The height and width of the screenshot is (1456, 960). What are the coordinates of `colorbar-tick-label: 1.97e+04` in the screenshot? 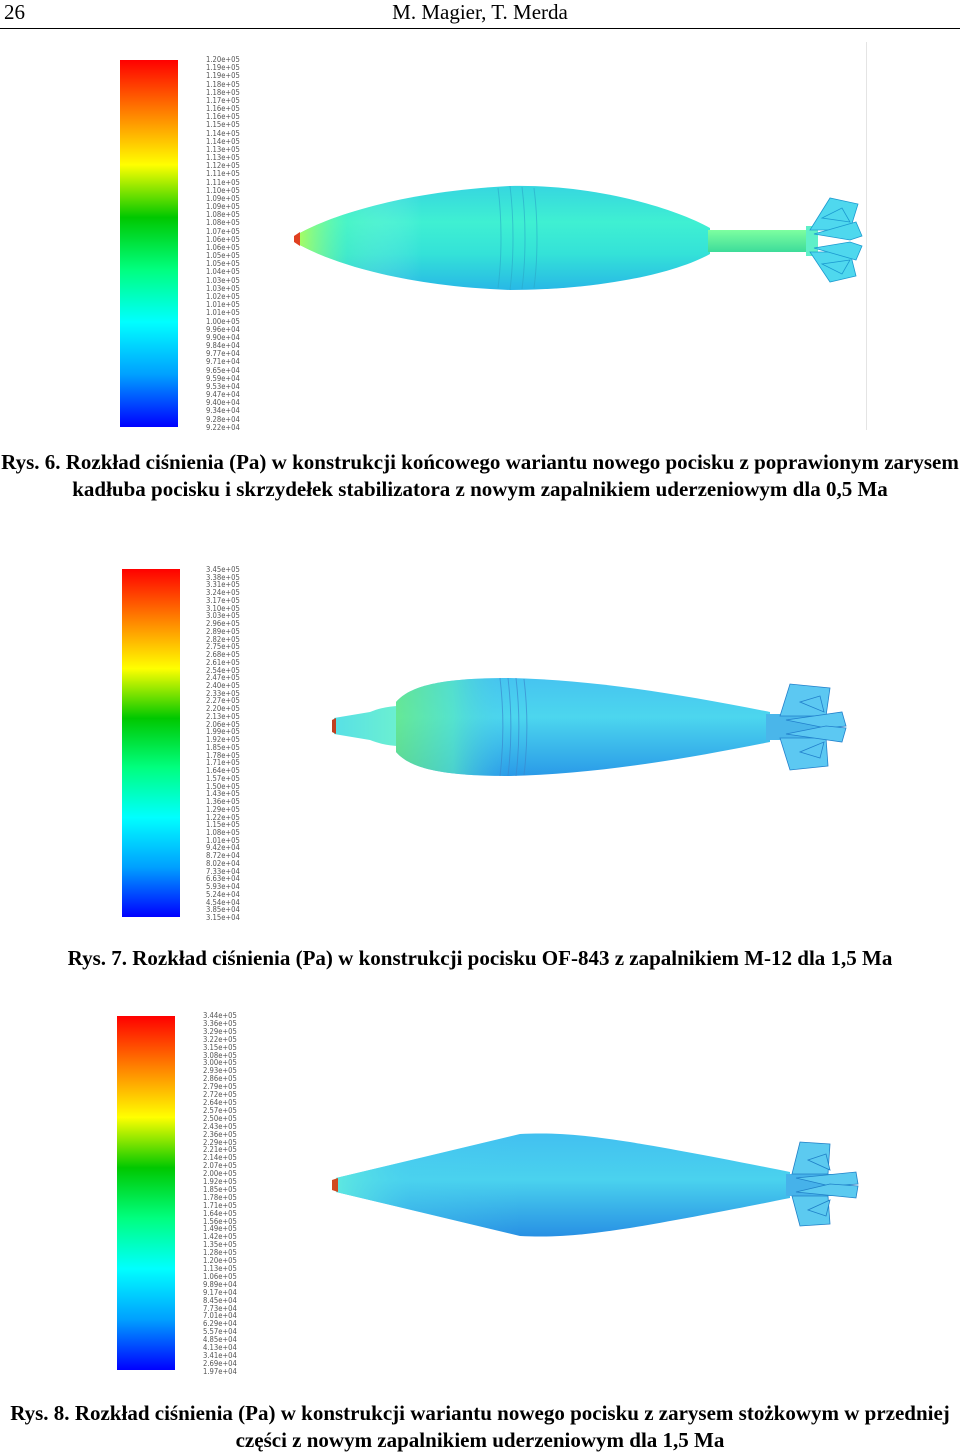 It's located at (220, 1371).